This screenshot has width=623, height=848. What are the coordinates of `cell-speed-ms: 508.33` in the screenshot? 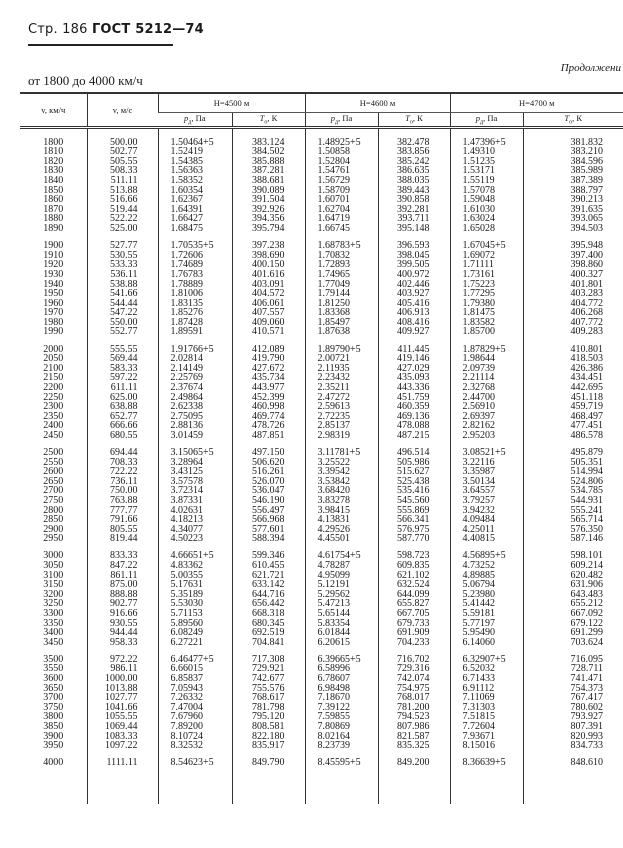 It's located at (122, 171).